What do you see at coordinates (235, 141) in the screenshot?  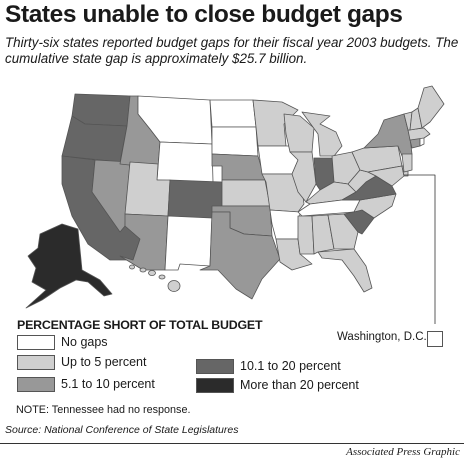 I see `state-south-dakota` at bounding box center [235, 141].